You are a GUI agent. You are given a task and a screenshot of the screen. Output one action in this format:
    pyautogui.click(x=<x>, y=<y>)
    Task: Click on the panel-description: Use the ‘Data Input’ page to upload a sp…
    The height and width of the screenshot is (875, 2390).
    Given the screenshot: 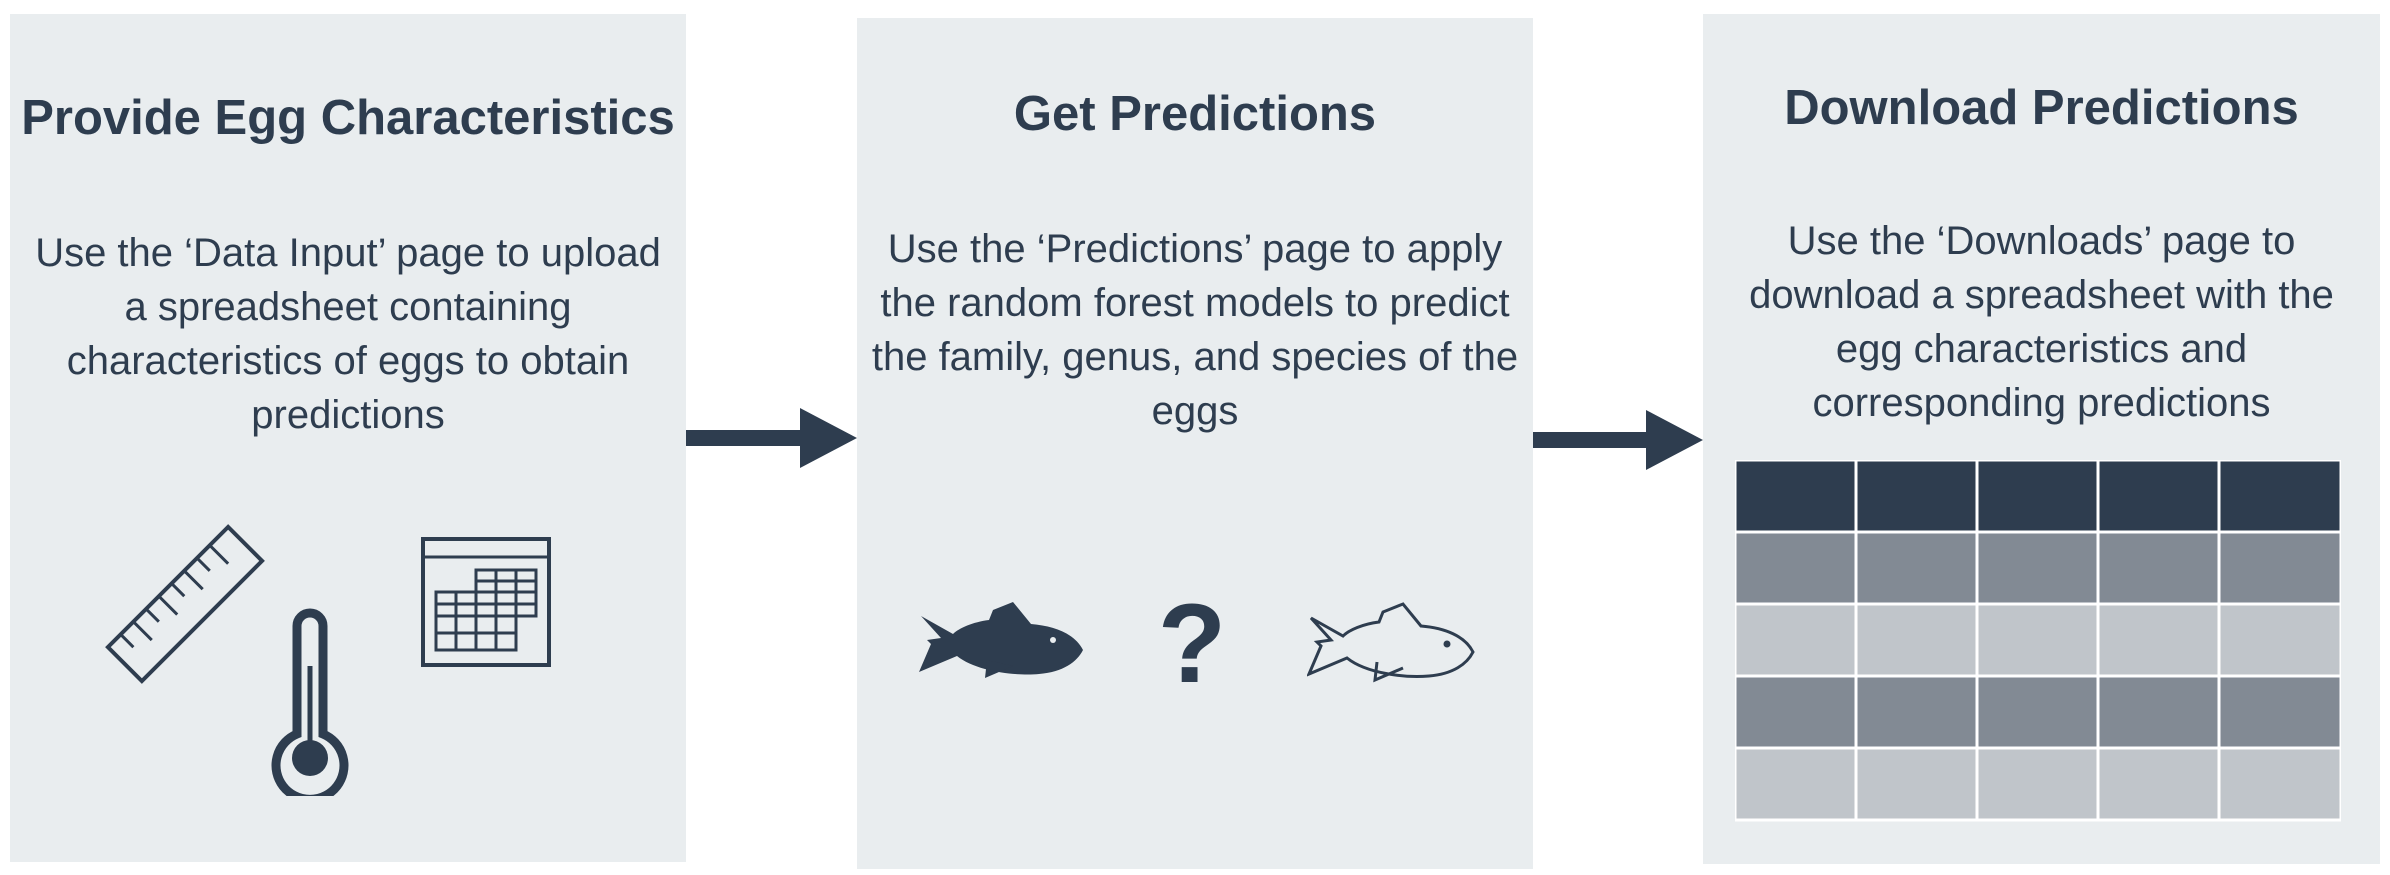 What is the action you would take?
    pyautogui.click(x=348, y=334)
    